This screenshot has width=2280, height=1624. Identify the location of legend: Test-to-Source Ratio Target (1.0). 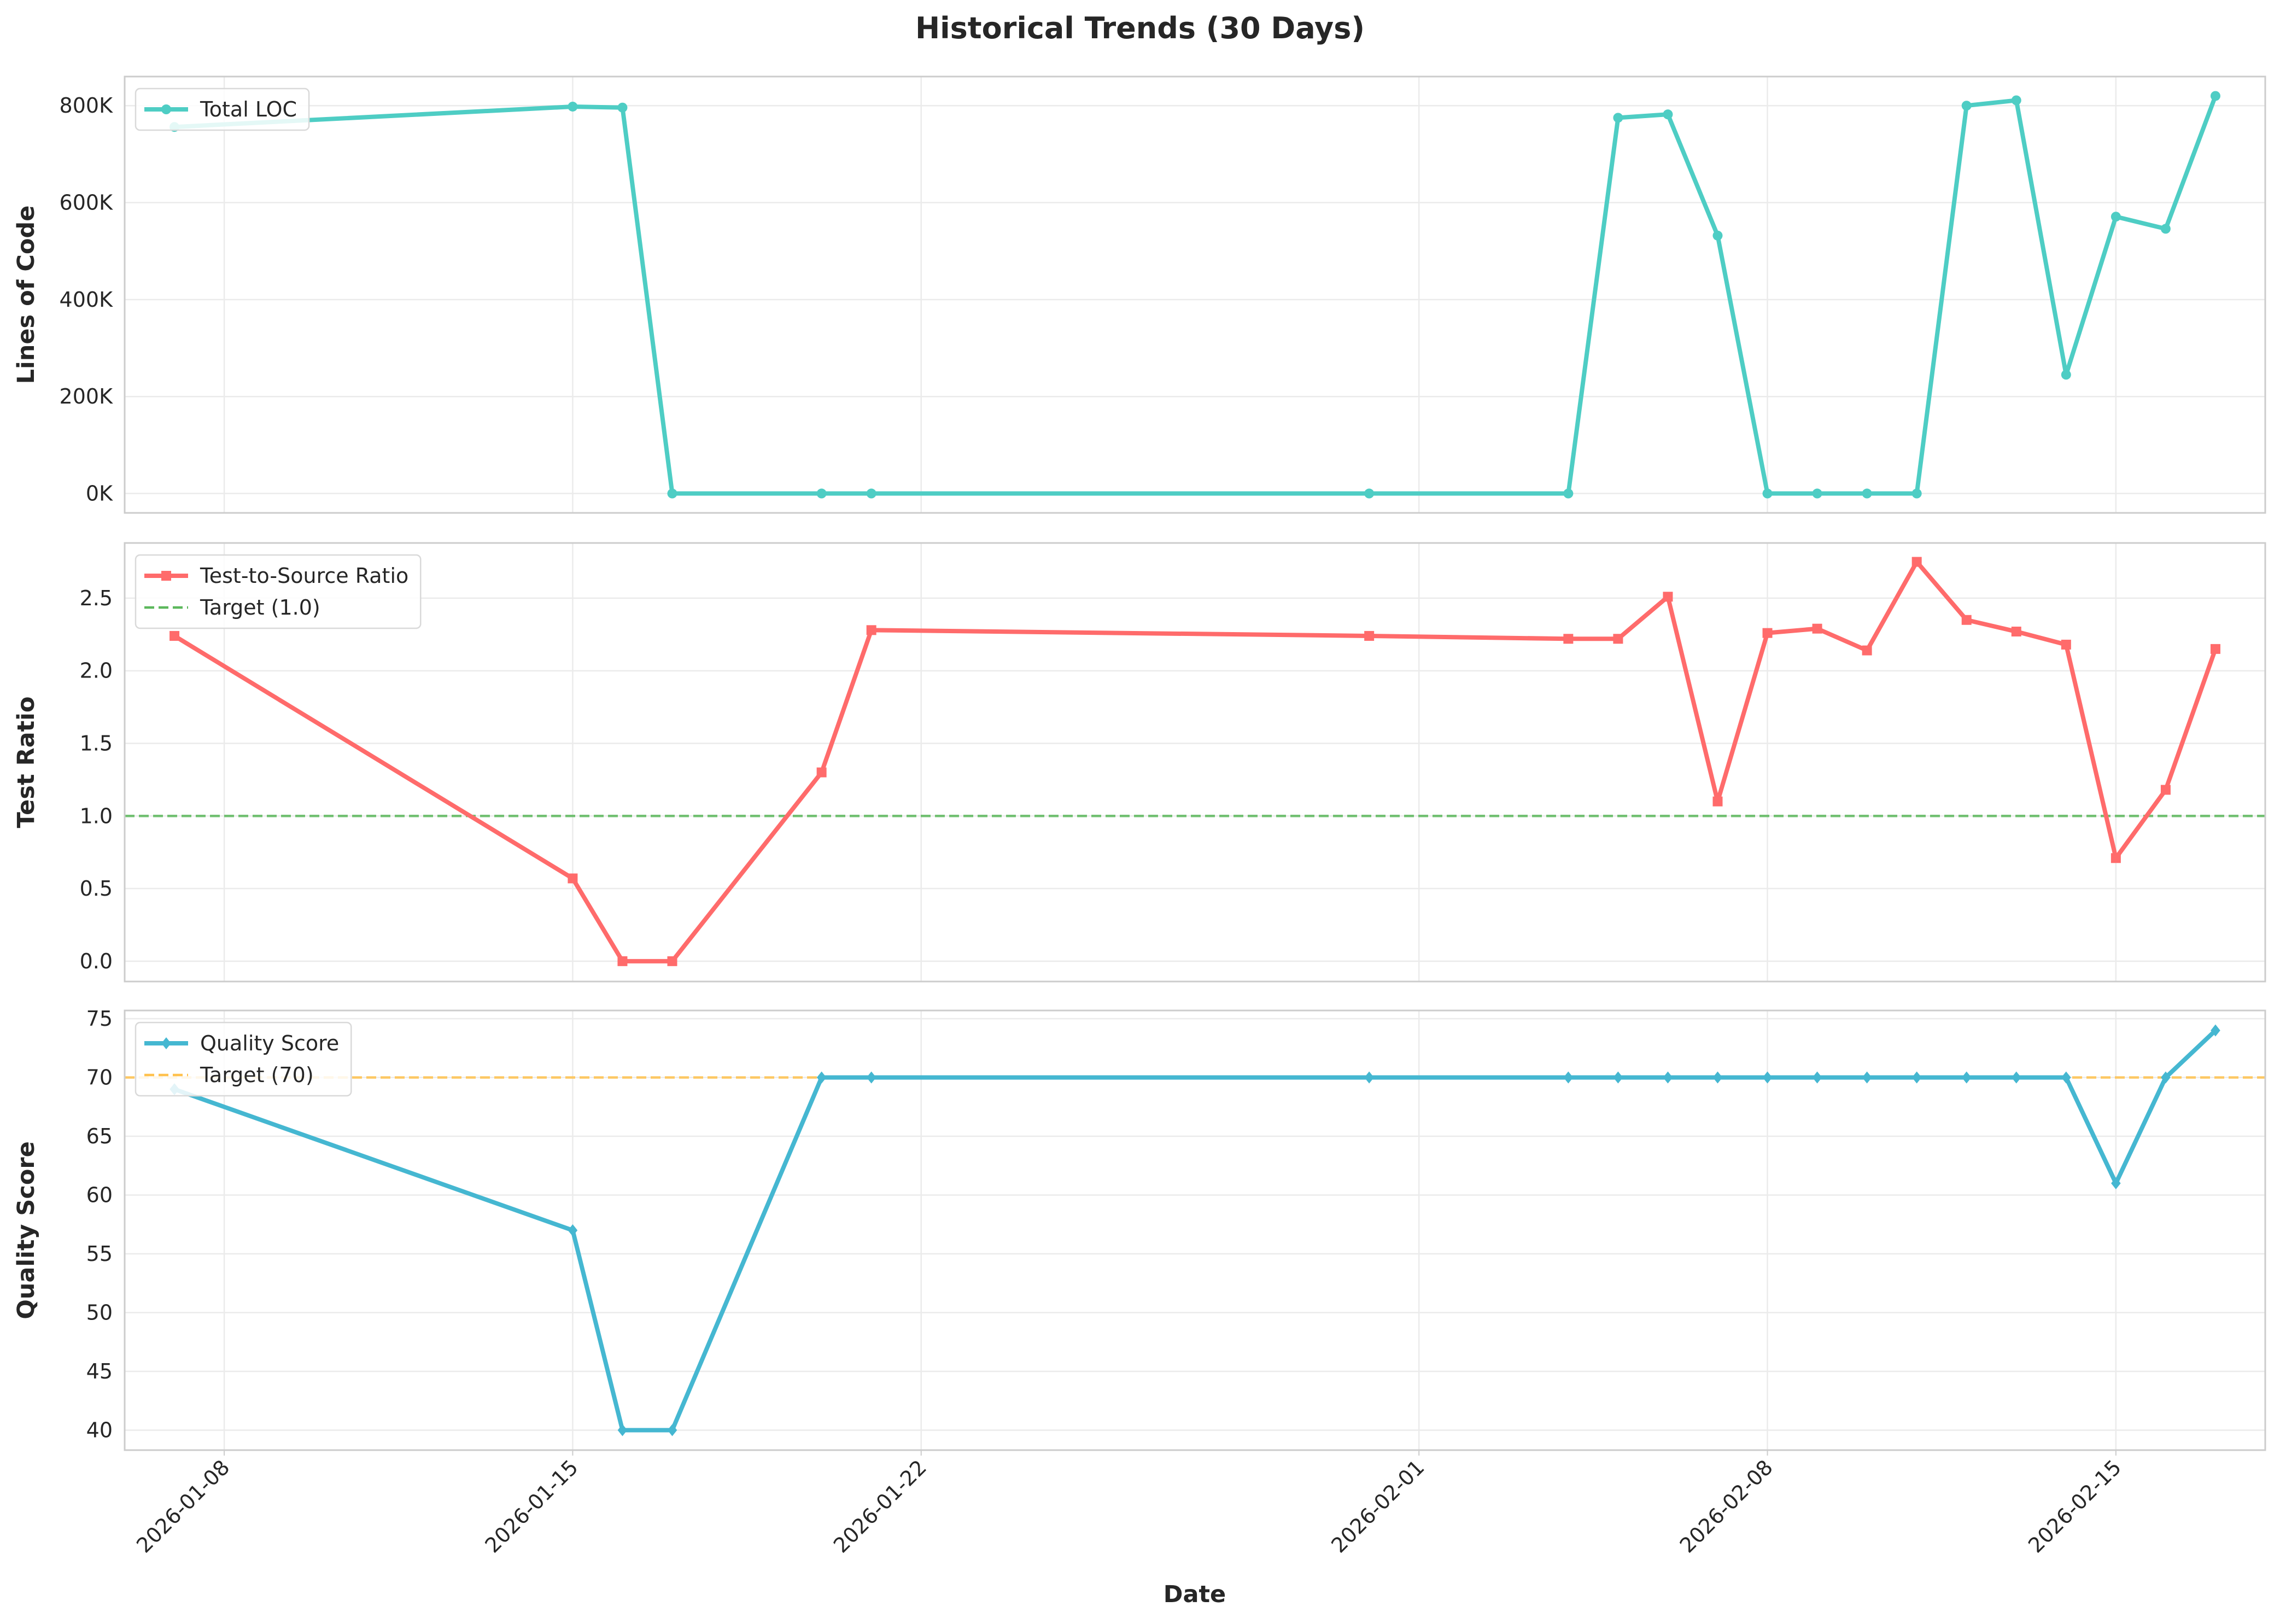
(279, 591).